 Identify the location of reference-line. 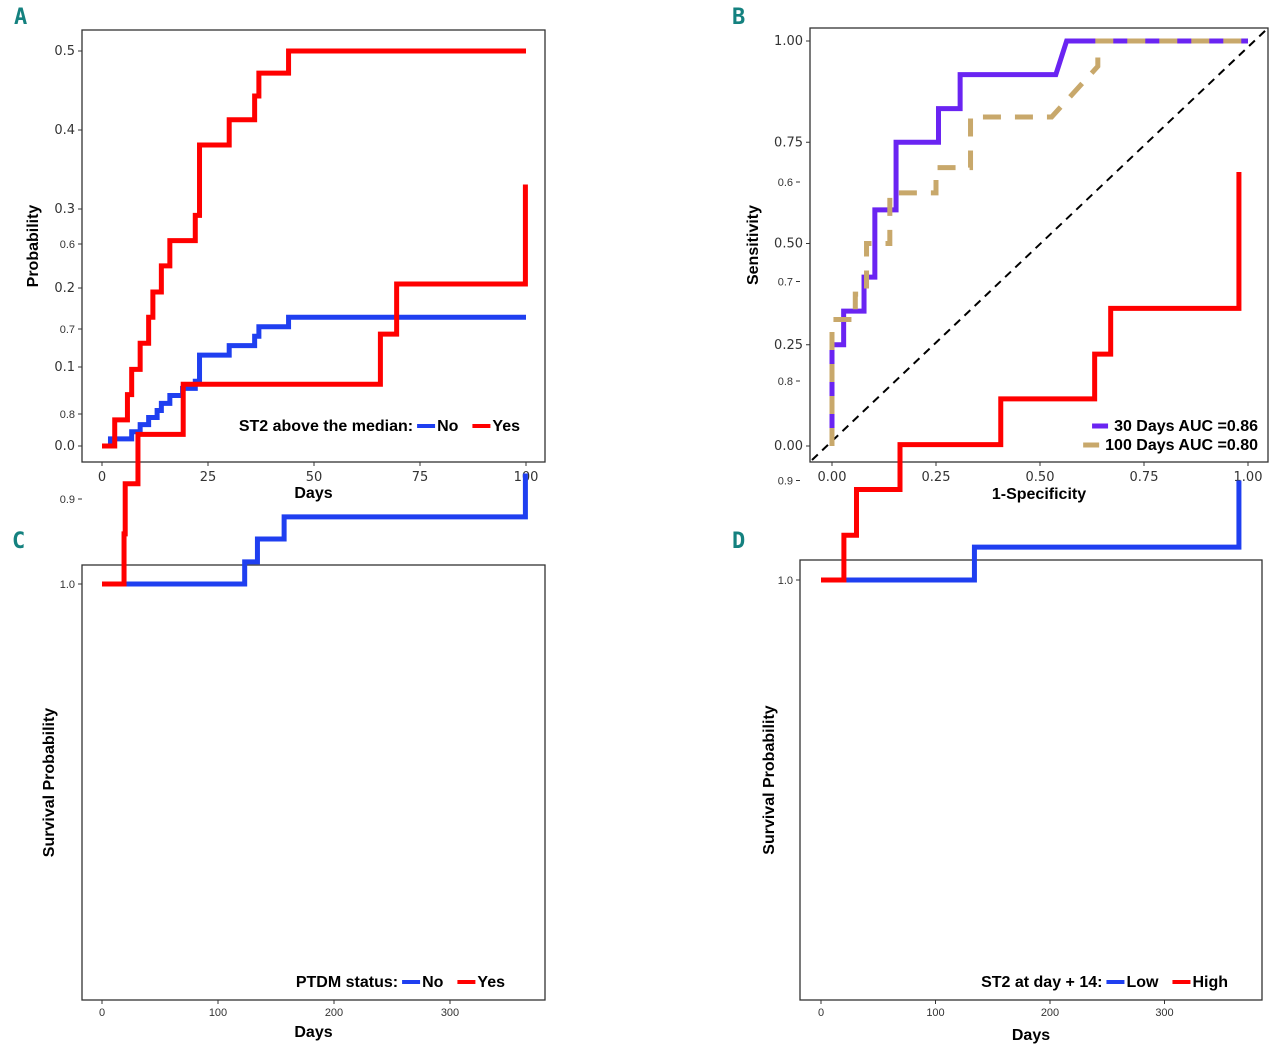
(1039, 245).